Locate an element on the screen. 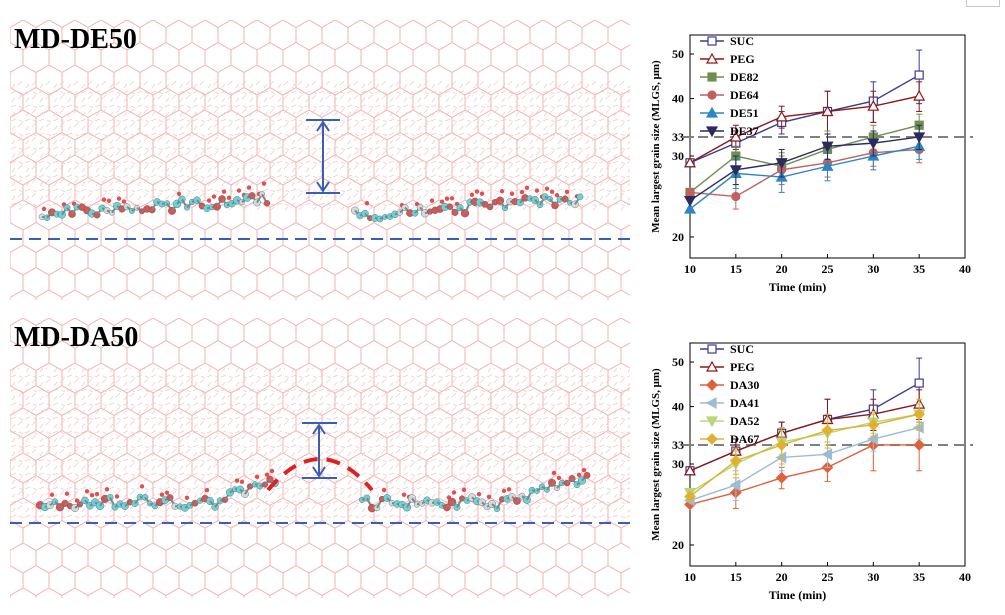 This screenshot has width=1005, height=615. legend-label: DE64 is located at coordinates (744, 95).